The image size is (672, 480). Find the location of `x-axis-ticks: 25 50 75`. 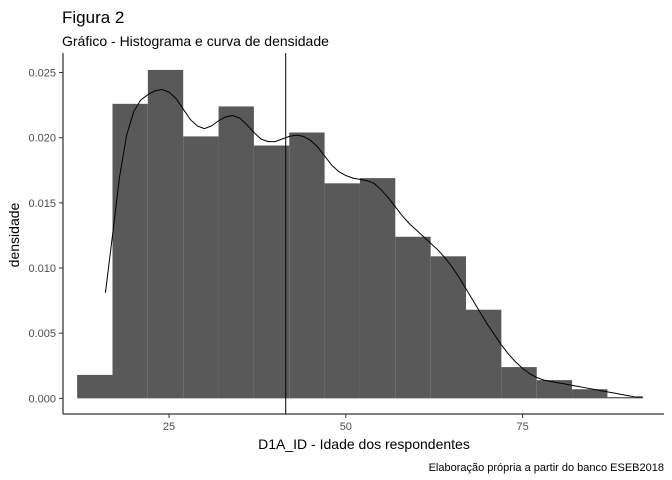

x-axis-ticks: 25 50 75 is located at coordinates (346, 423).